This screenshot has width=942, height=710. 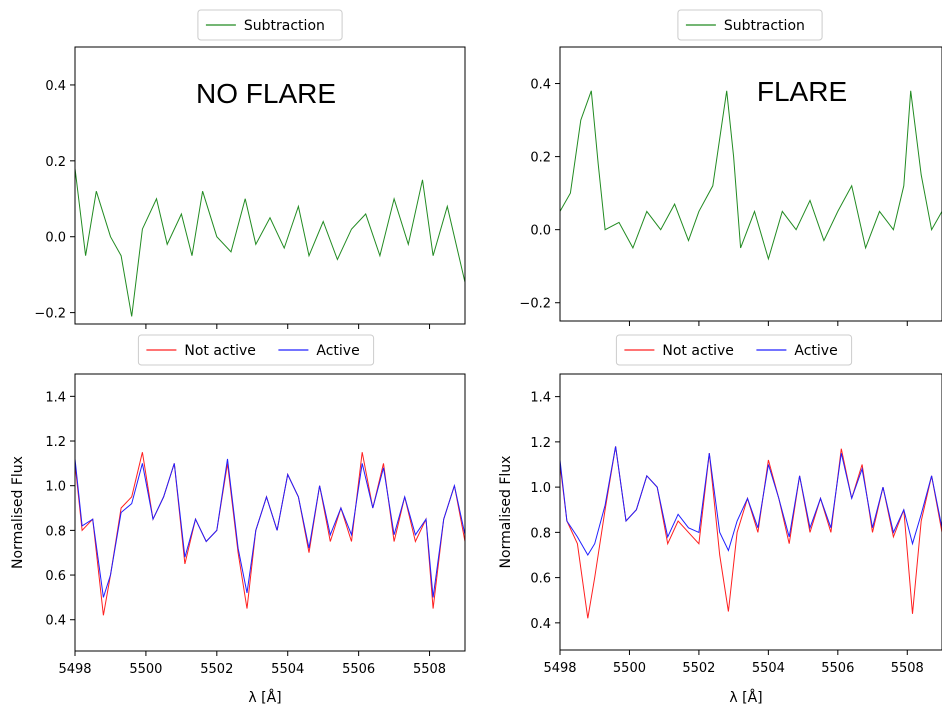 I want to click on panel-annotation: FLARE, so click(x=802, y=91).